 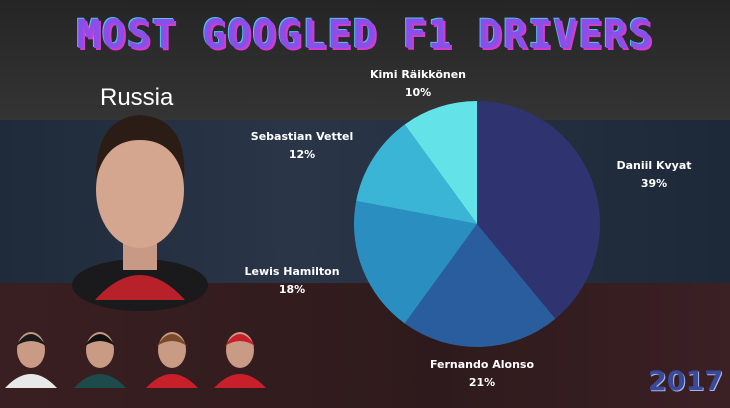 I want to click on country-label: Russia, so click(x=137, y=97).